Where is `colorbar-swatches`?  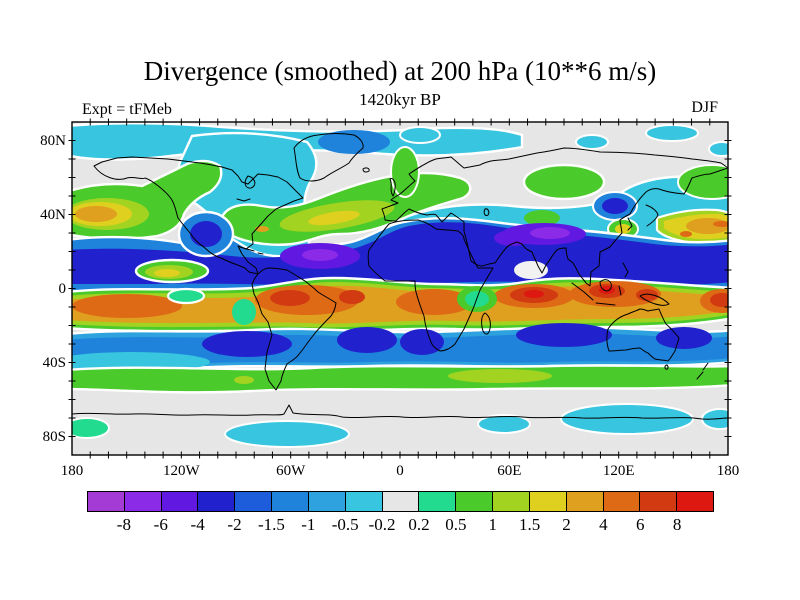
colorbar-swatches is located at coordinates (400, 501).